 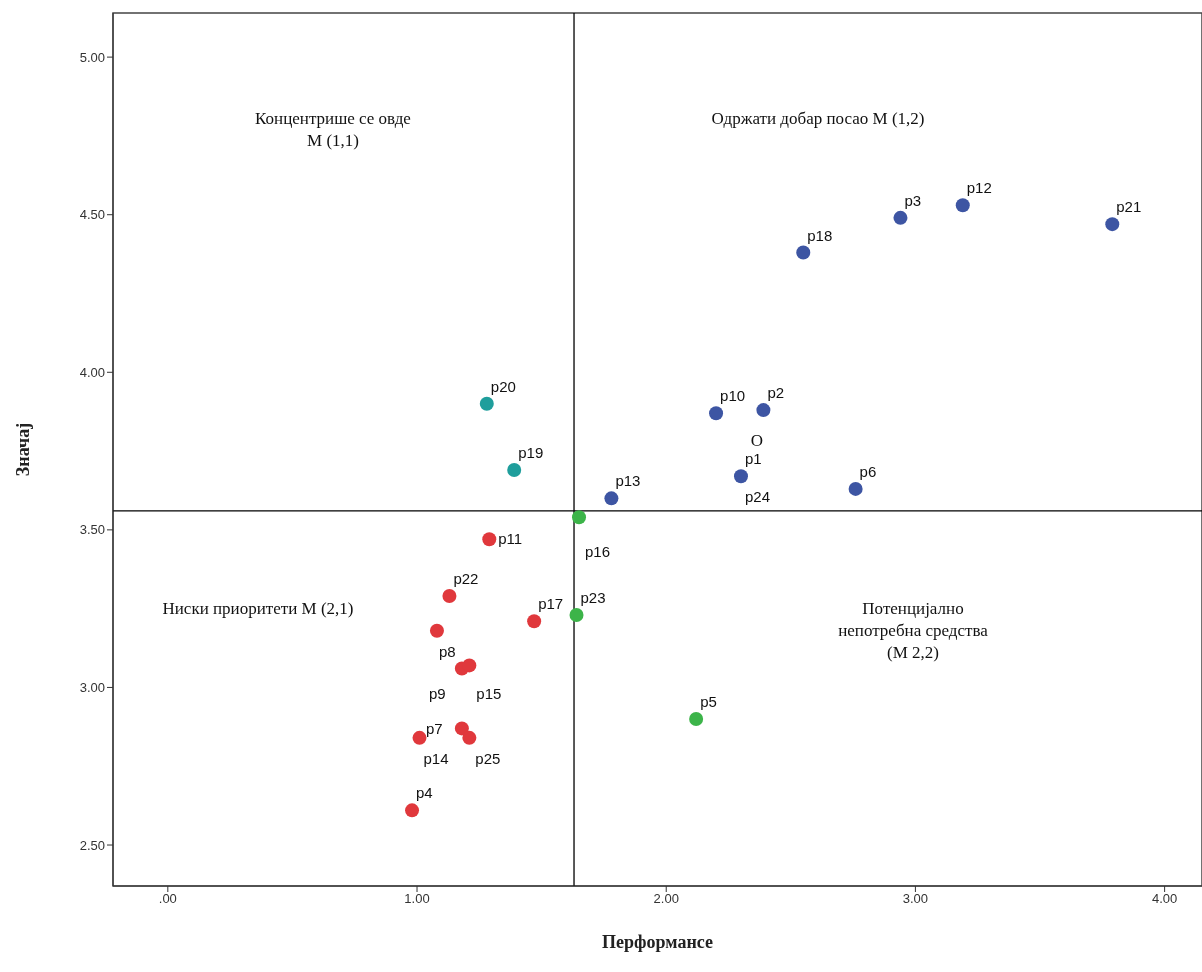 What do you see at coordinates (92, 215) in the screenshot?
I see `y-tick-label: 4.50` at bounding box center [92, 215].